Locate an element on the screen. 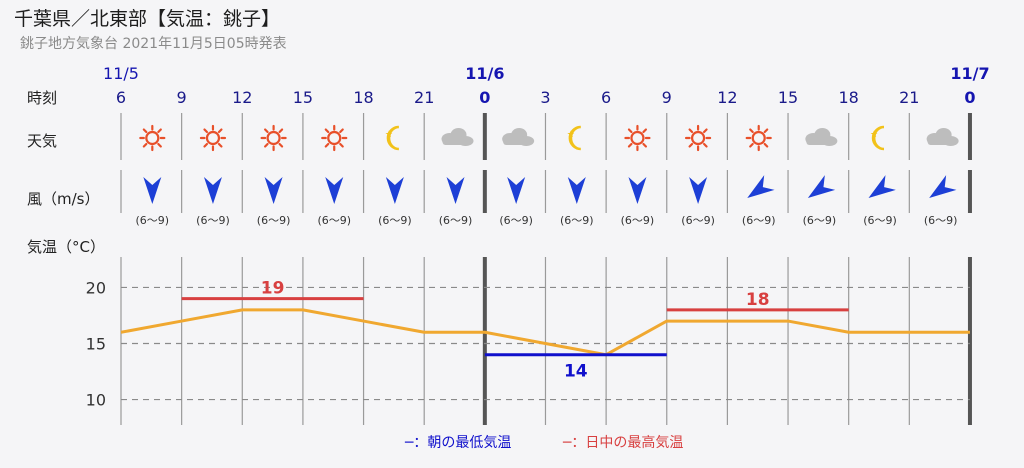 Image resolution: width=1024 pixels, height=468 pixels. moon-crescent is located at coordinates (574, 138).